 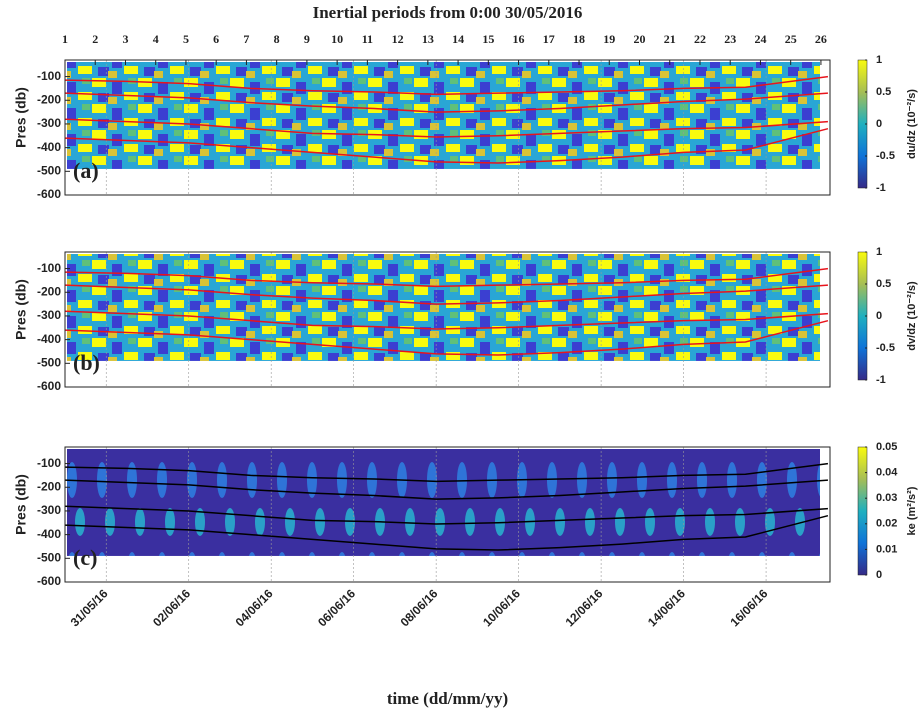 I want to click on x2-tick-label: 15, so click(x=488, y=39).